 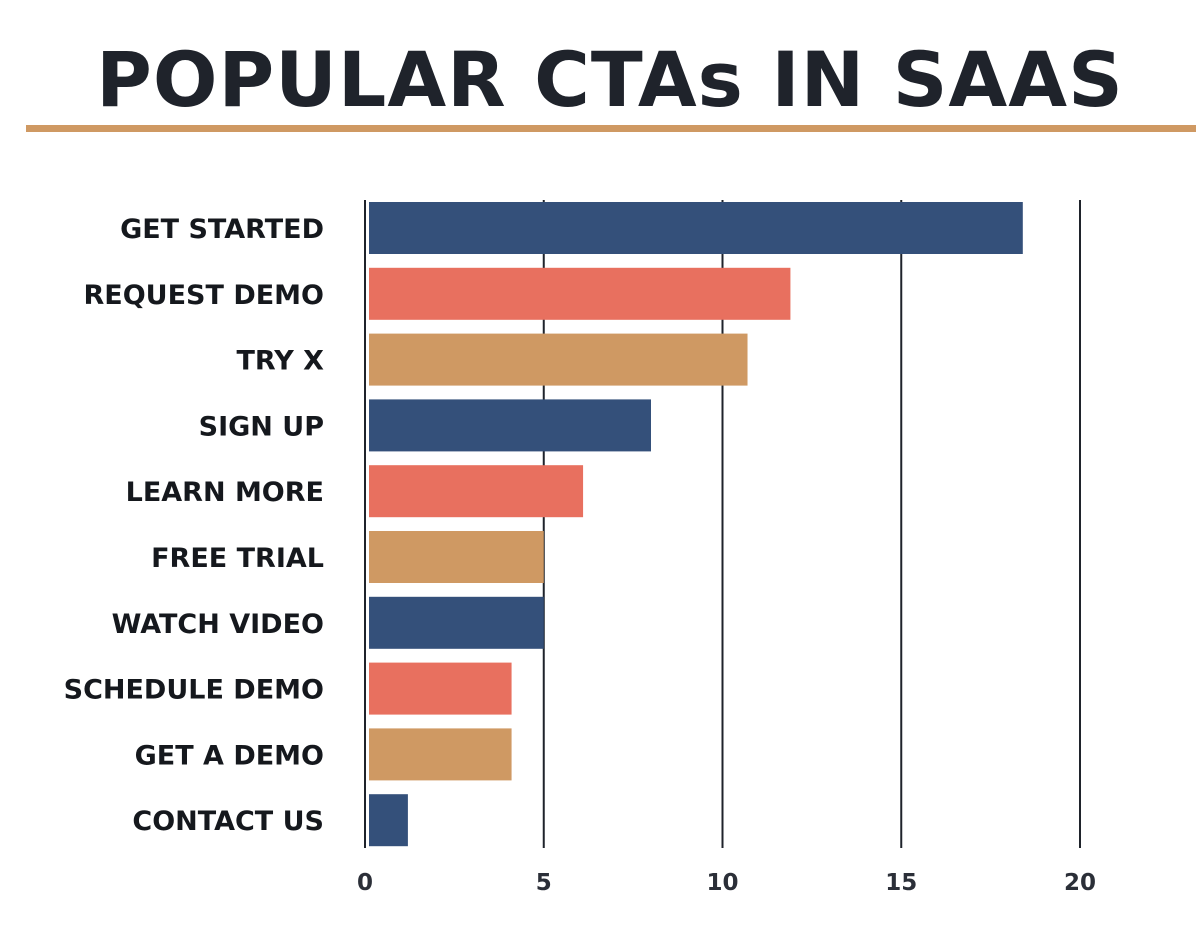 I want to click on category-label-request-demo: REQUEST DEMO, so click(x=204, y=295).